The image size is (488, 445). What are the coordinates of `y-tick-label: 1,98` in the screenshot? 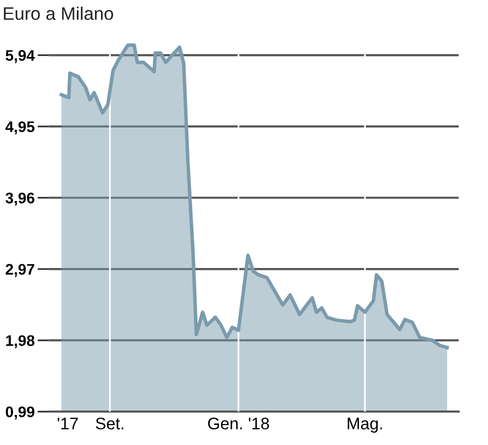 It's located at (20, 341).